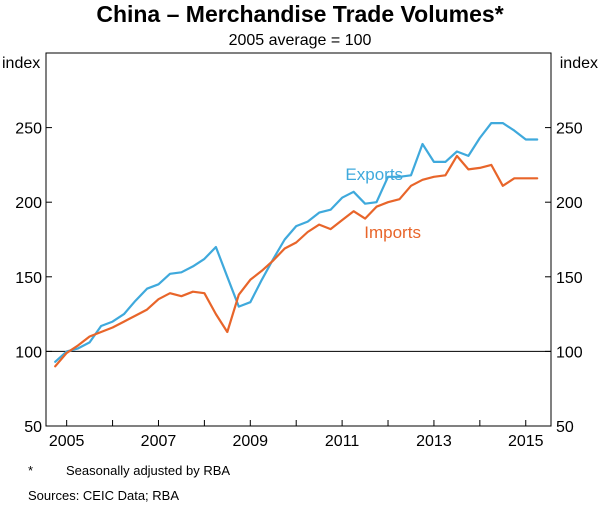  I want to click on x-tick-label: 2007, so click(159, 441).